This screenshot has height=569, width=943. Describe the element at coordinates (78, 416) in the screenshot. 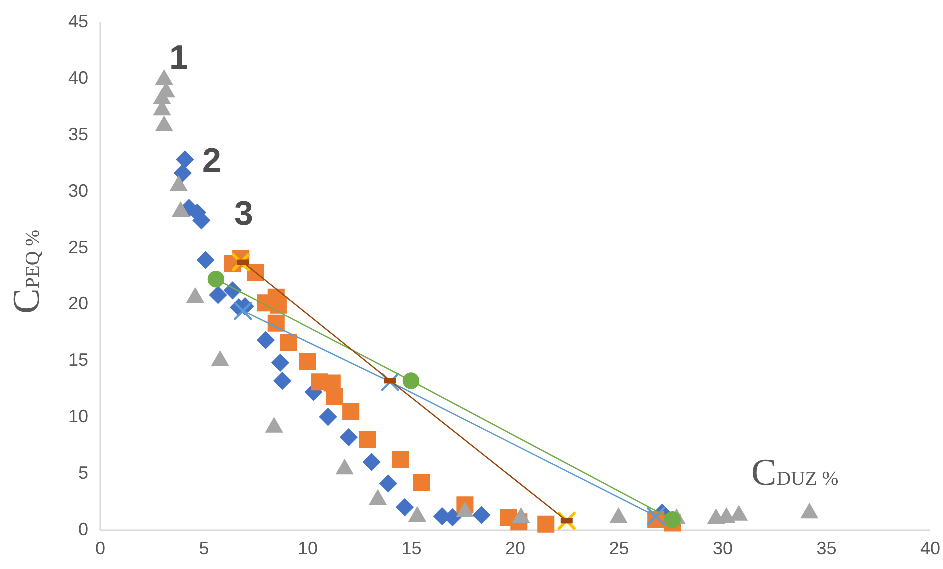

I see `y-tick-label: 10` at that location.